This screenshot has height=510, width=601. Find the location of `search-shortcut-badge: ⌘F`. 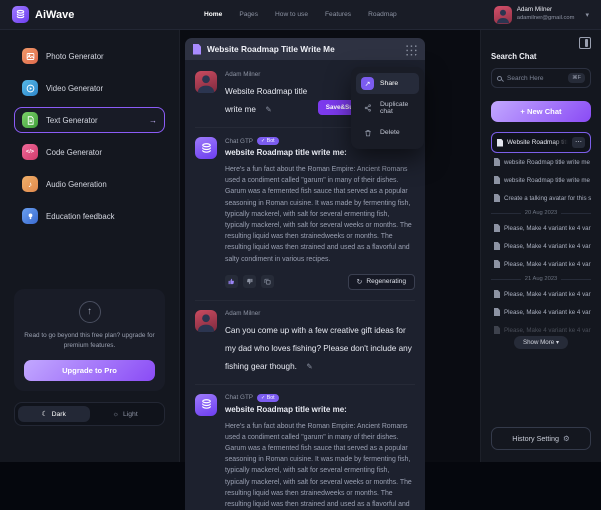

search-shortcut-badge: ⌘F is located at coordinates (576, 78).